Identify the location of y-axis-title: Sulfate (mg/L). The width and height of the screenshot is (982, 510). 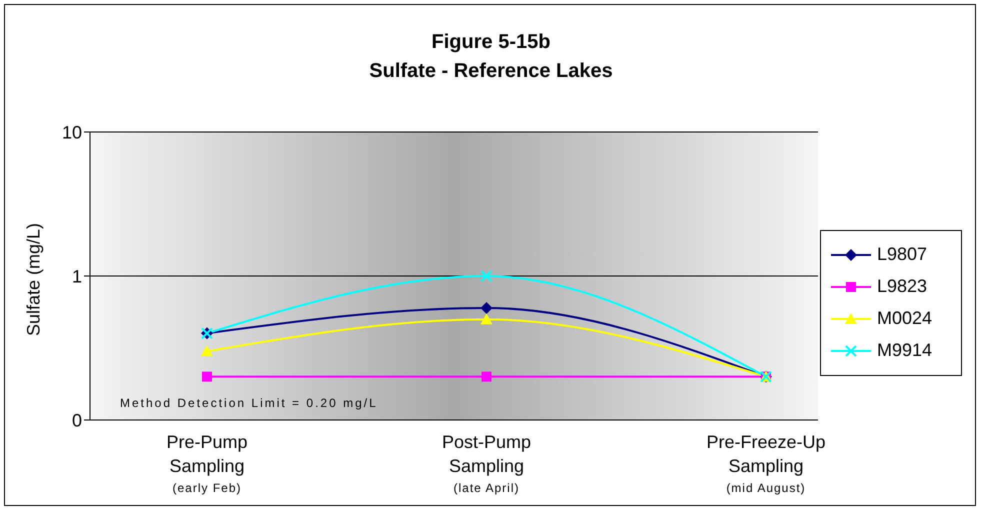
(33, 279).